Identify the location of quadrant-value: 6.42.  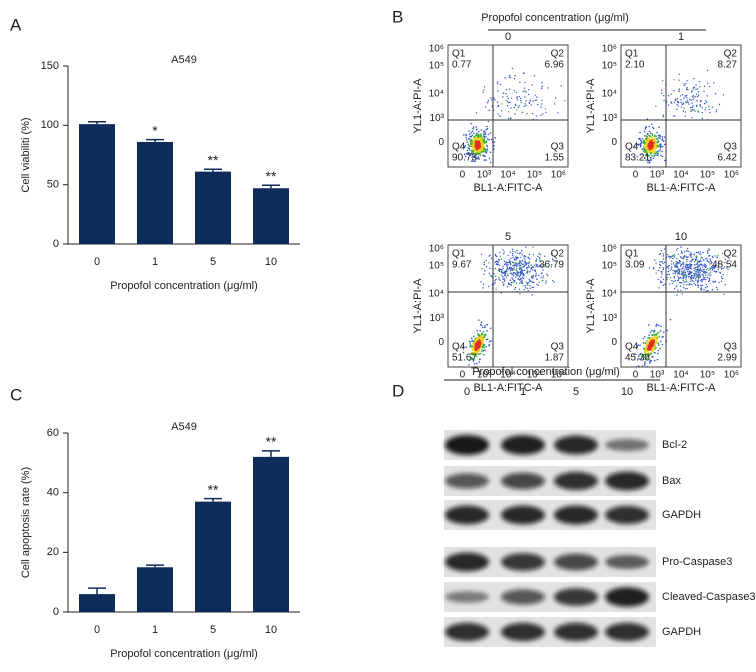
(728, 158).